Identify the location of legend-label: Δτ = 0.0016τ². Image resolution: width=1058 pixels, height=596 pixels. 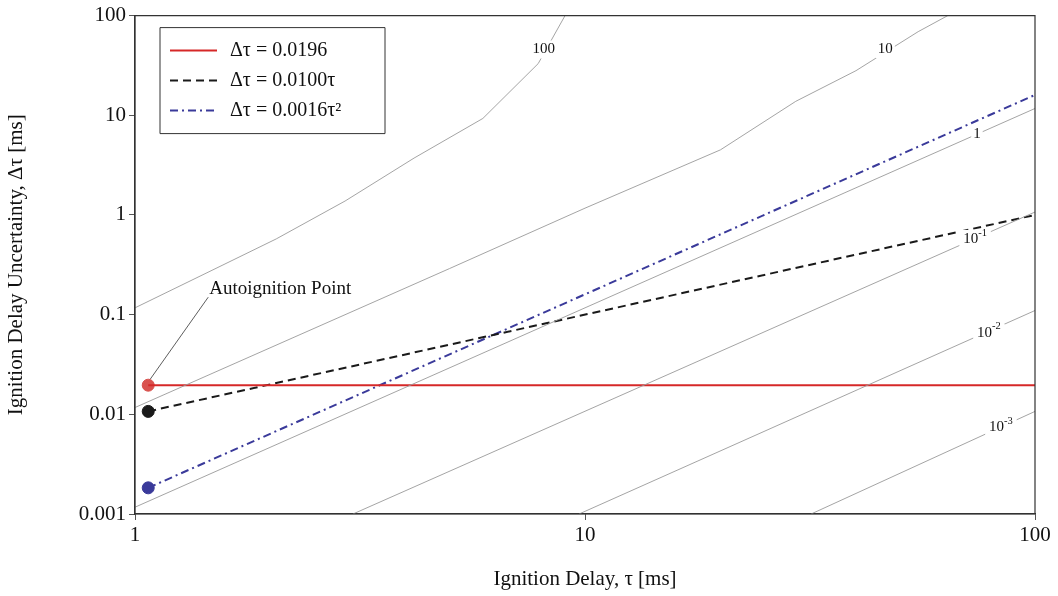
(286, 108).